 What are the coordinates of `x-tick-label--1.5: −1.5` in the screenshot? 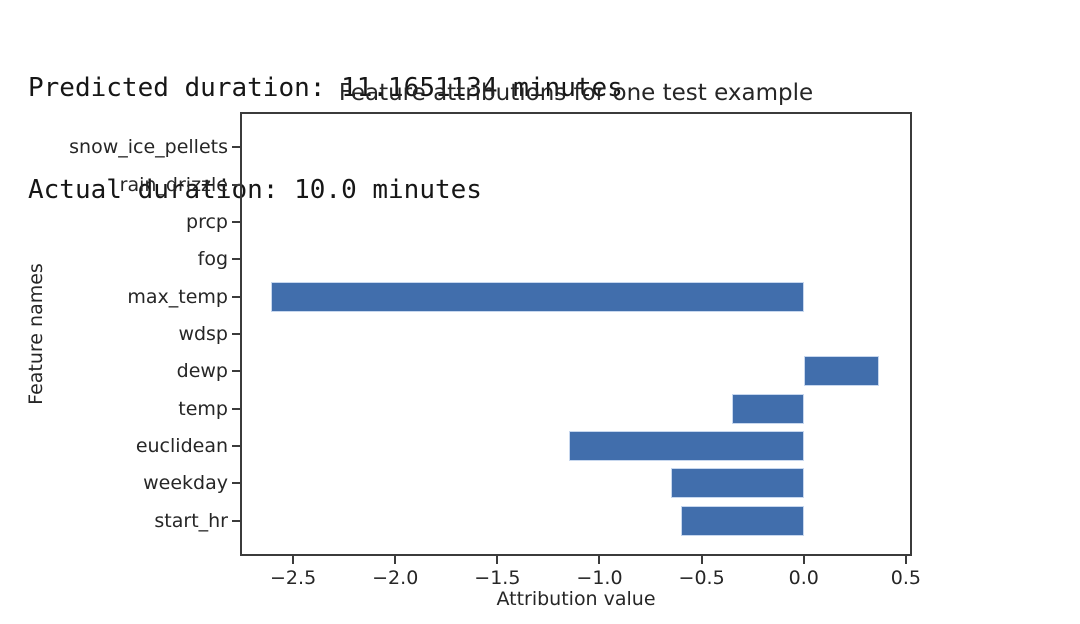 It's located at (497, 578).